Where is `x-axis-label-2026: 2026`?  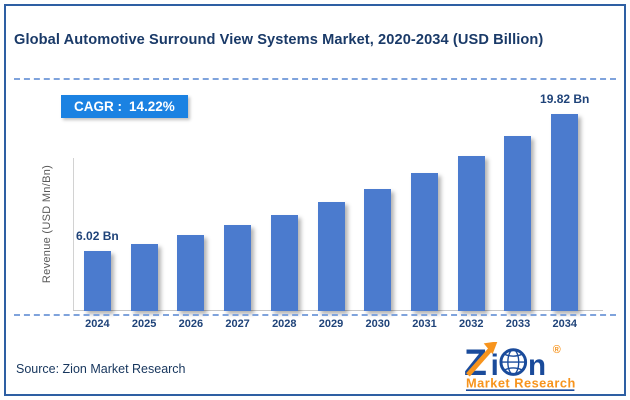
x-axis-label-2026: 2026 is located at coordinates (191, 324).